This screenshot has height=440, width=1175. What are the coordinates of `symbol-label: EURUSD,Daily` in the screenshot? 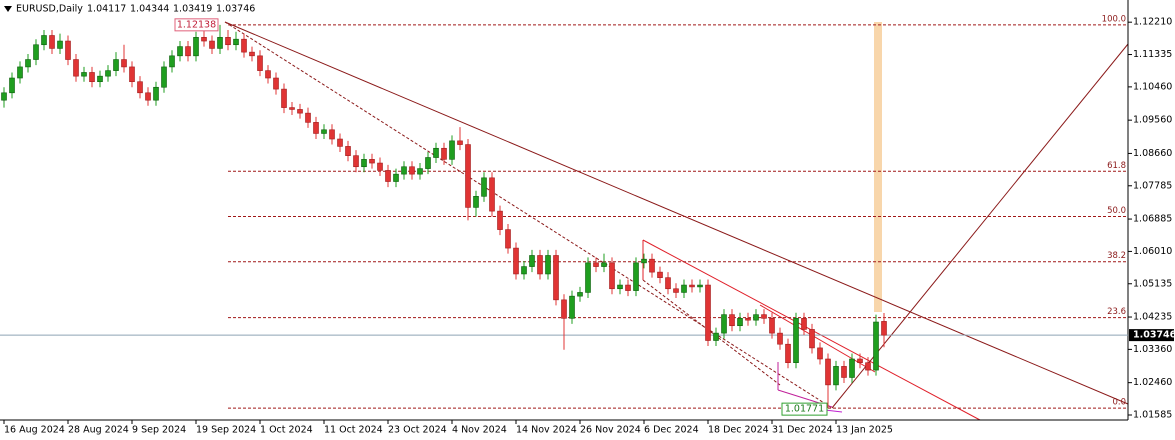 It's located at (49, 9).